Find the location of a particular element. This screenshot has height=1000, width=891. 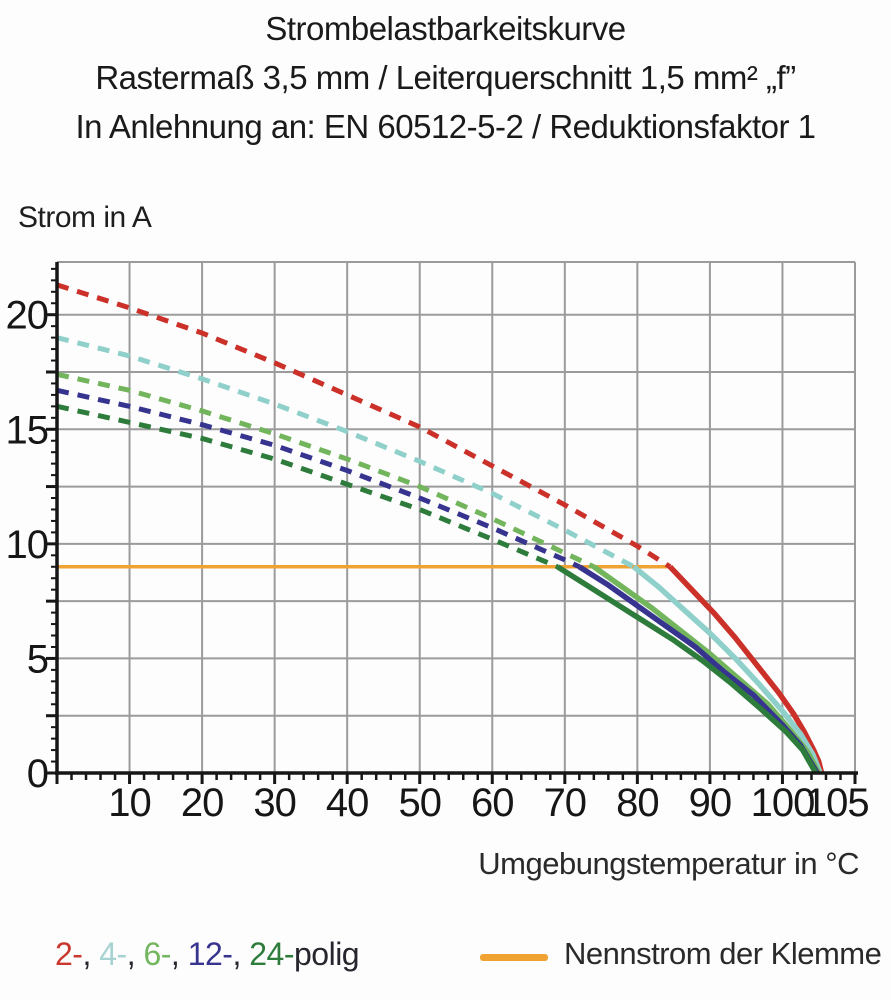

legend-rated-current: Nennstrom der Klemme is located at coordinates (681, 954).